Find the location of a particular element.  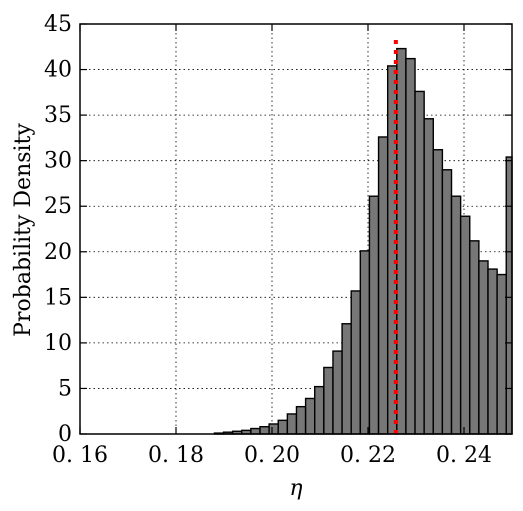

x-tick-label: 0. 16 is located at coordinates (80, 455).